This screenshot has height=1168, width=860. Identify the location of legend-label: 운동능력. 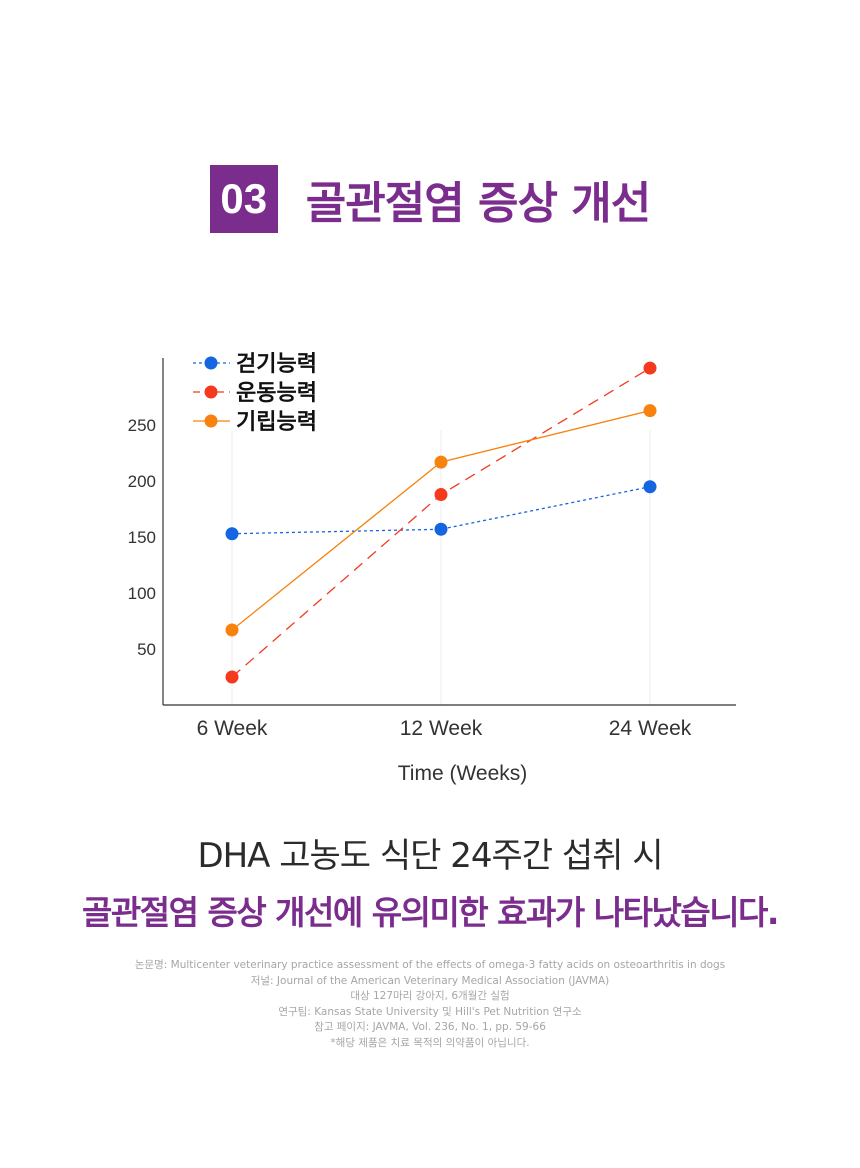
(276, 393).